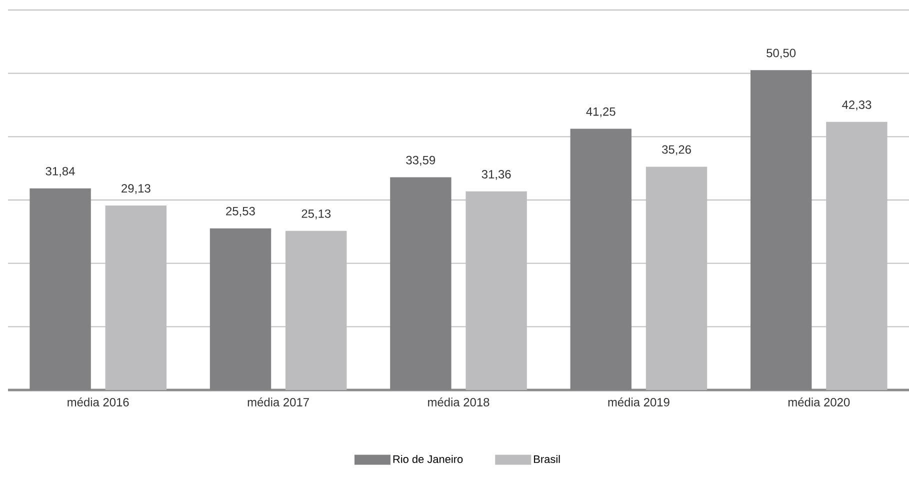 Image resolution: width=909 pixels, height=480 pixels. What do you see at coordinates (781, 53) in the screenshot?
I see `data-label: 50,50` at bounding box center [781, 53].